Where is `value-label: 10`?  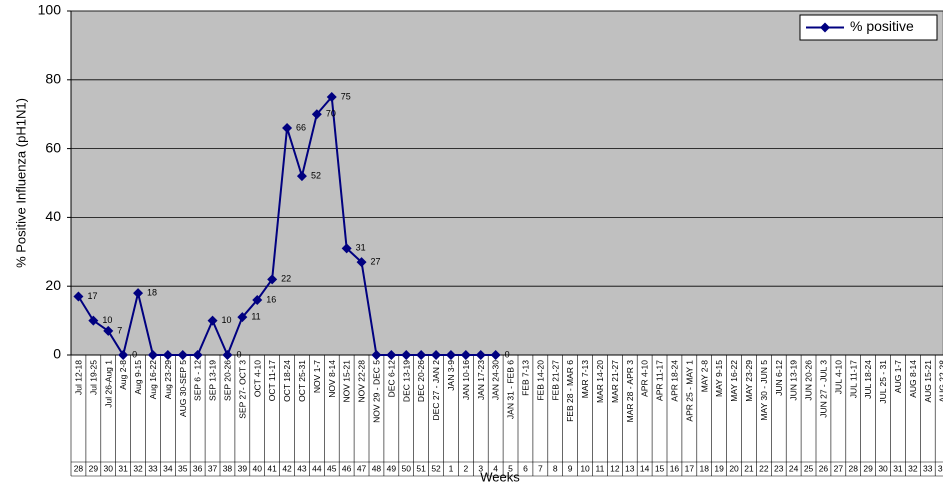
value-label: 10 is located at coordinates (107, 320).